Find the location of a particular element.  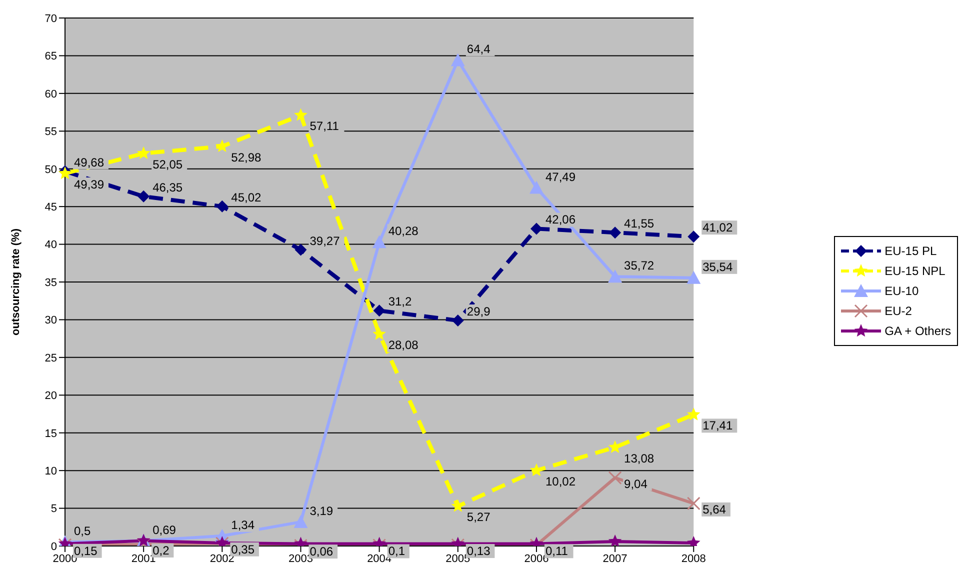

data-label: 5,64 is located at coordinates (714, 509).